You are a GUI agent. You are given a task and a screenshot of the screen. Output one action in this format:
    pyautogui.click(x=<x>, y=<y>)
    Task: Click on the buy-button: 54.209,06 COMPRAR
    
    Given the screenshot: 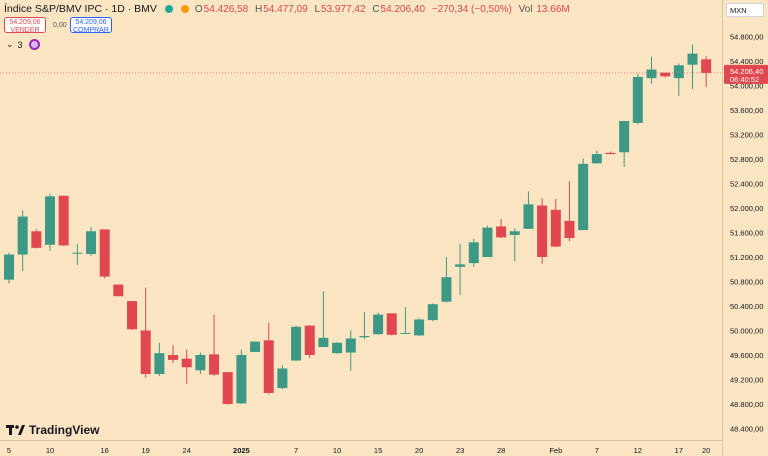 What is the action you would take?
    pyautogui.click(x=91, y=25)
    